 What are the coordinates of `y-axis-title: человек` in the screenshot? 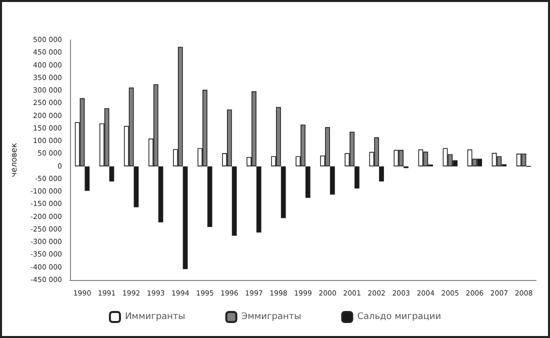 It's located at (14, 160).